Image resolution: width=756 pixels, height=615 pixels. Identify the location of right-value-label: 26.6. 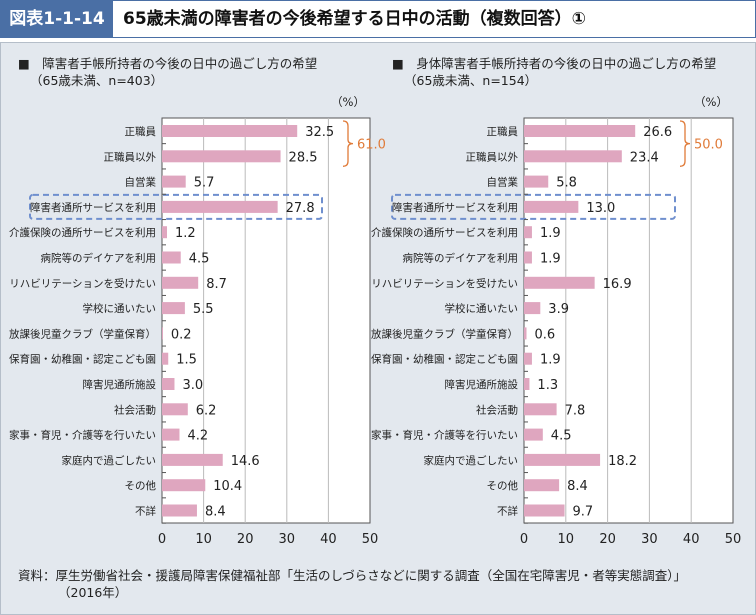
(657, 132).